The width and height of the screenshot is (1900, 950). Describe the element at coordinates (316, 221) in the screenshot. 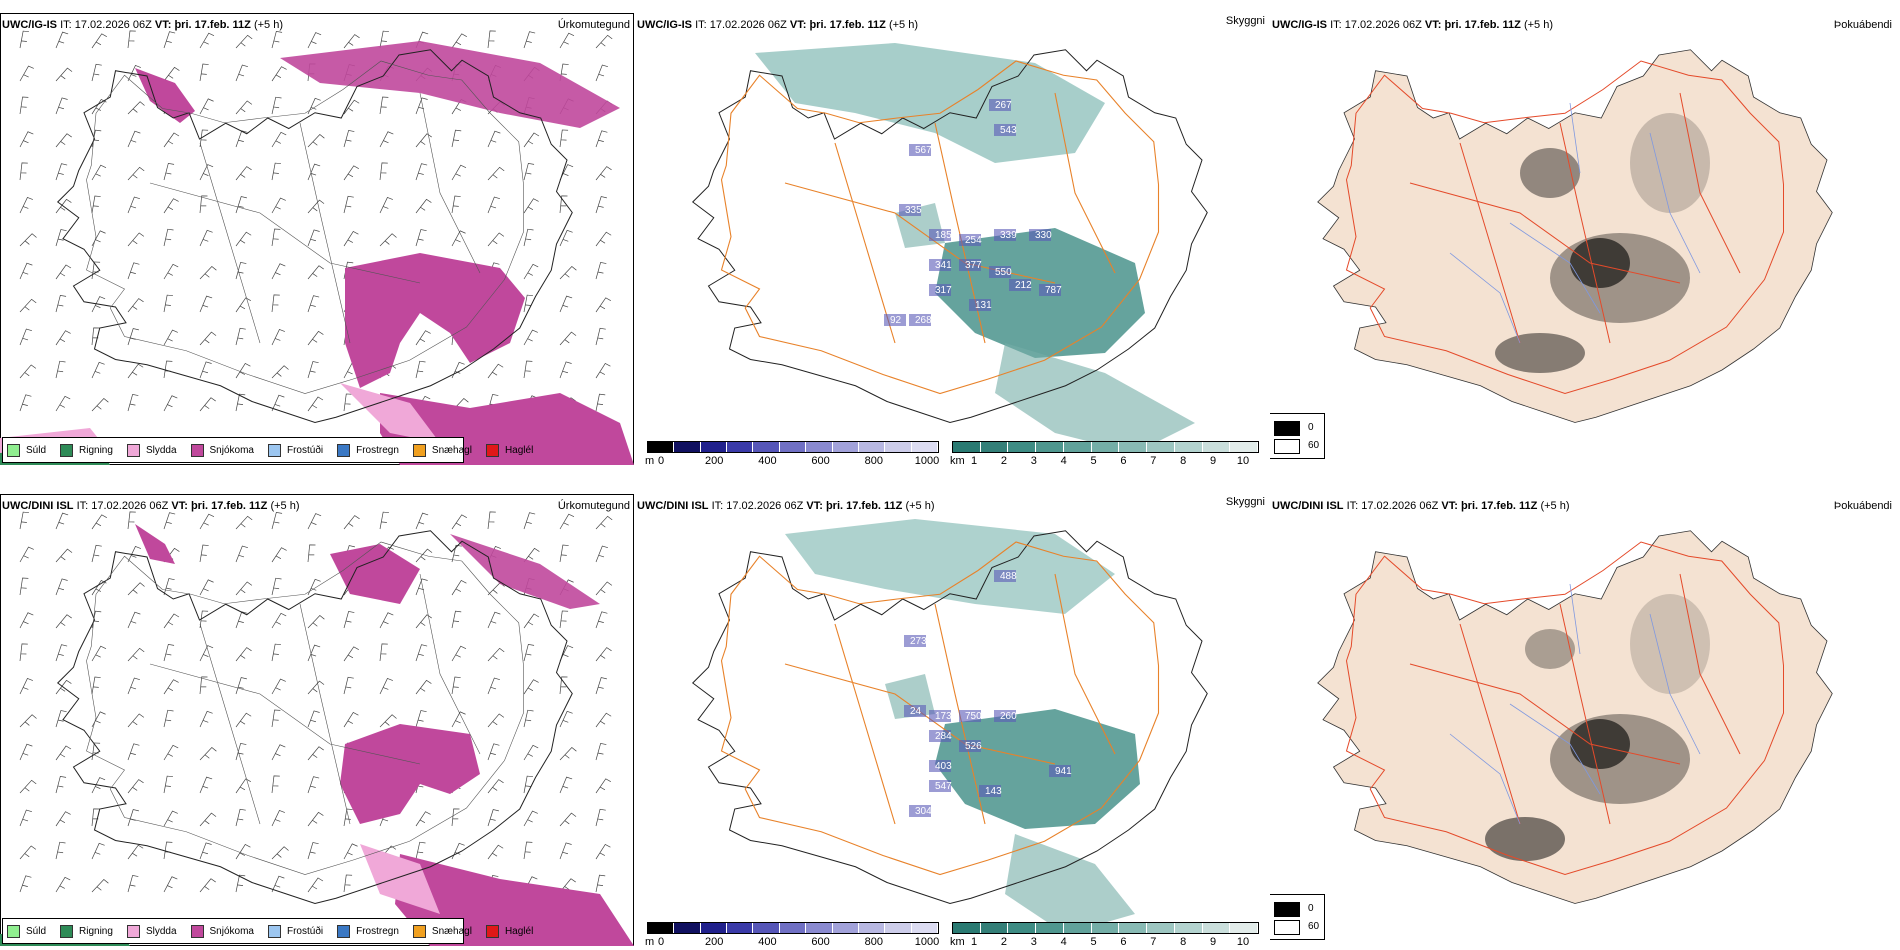

I see `wind-barbs` at that location.